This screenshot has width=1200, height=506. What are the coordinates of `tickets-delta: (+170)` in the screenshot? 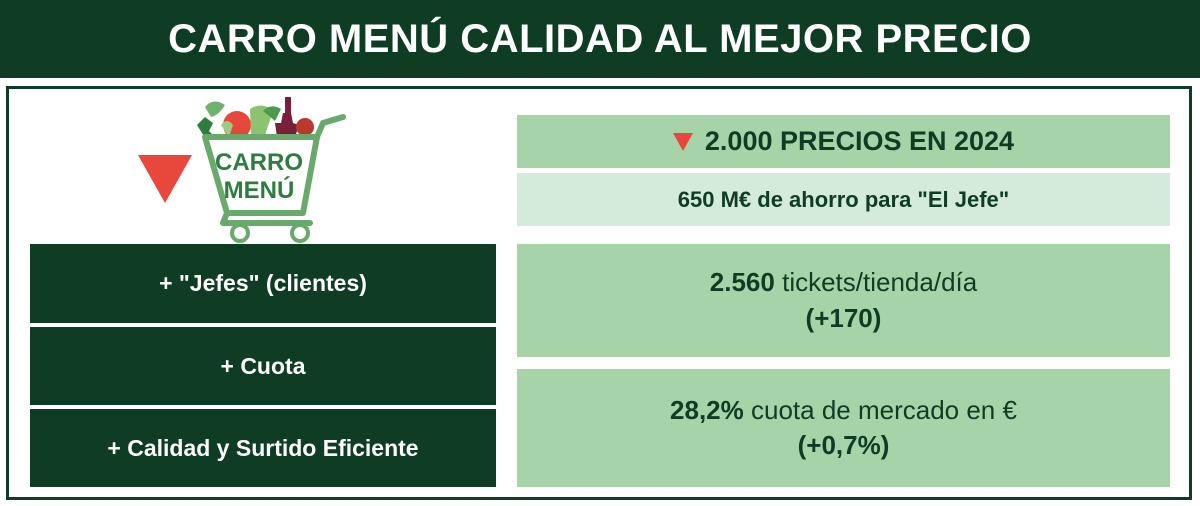 It's located at (843, 317).